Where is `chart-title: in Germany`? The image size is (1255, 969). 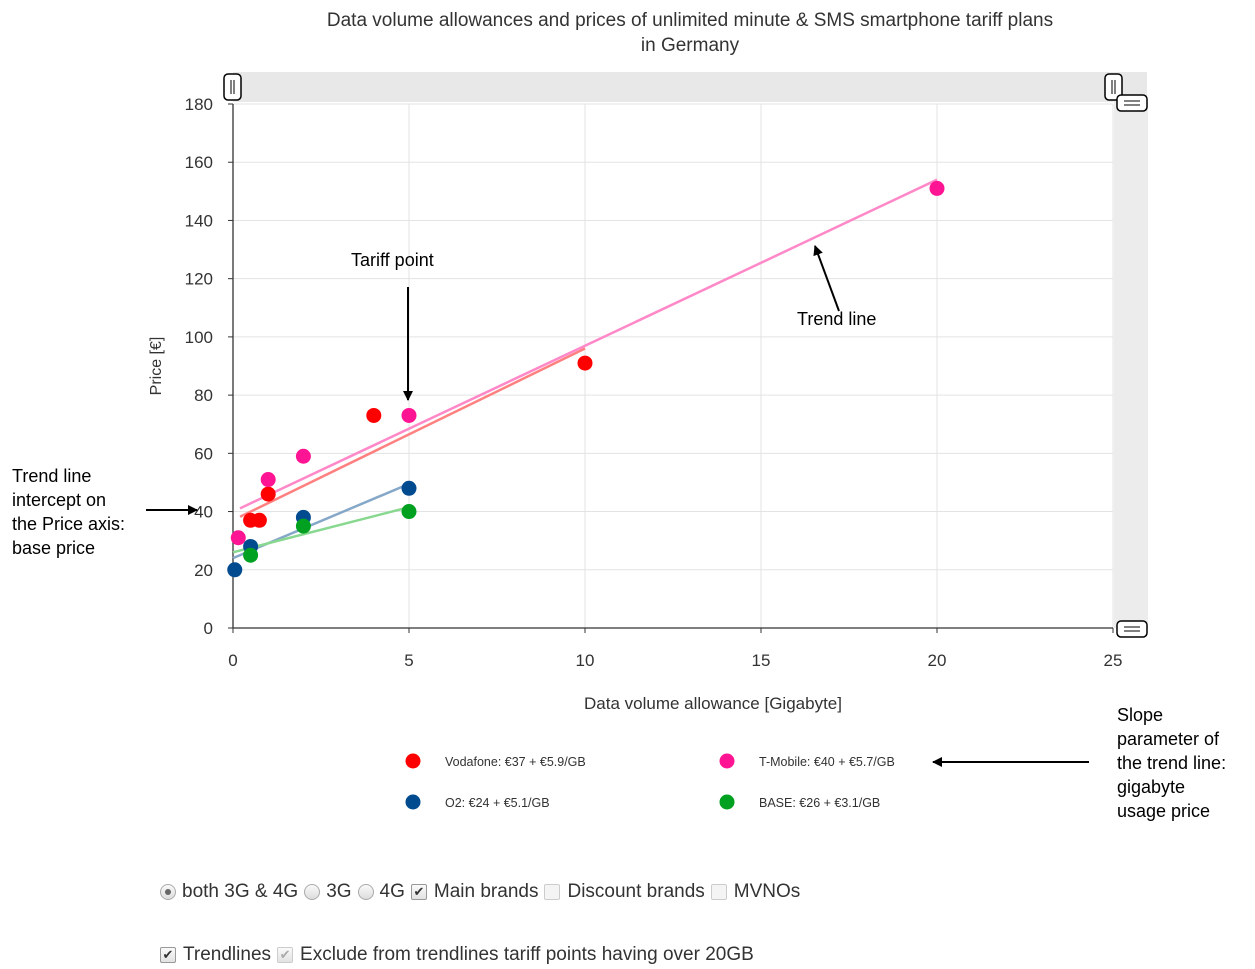
chart-title: in Germany is located at coordinates (690, 45).